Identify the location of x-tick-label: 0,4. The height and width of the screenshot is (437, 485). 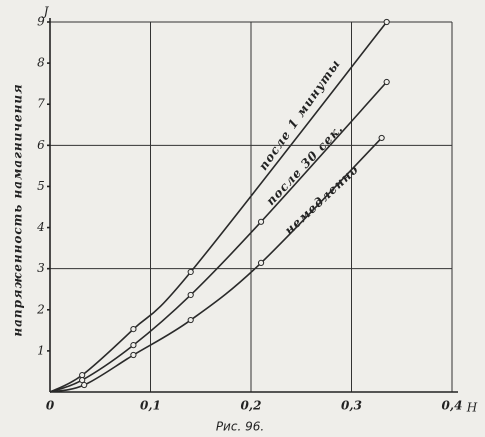
(452, 406).